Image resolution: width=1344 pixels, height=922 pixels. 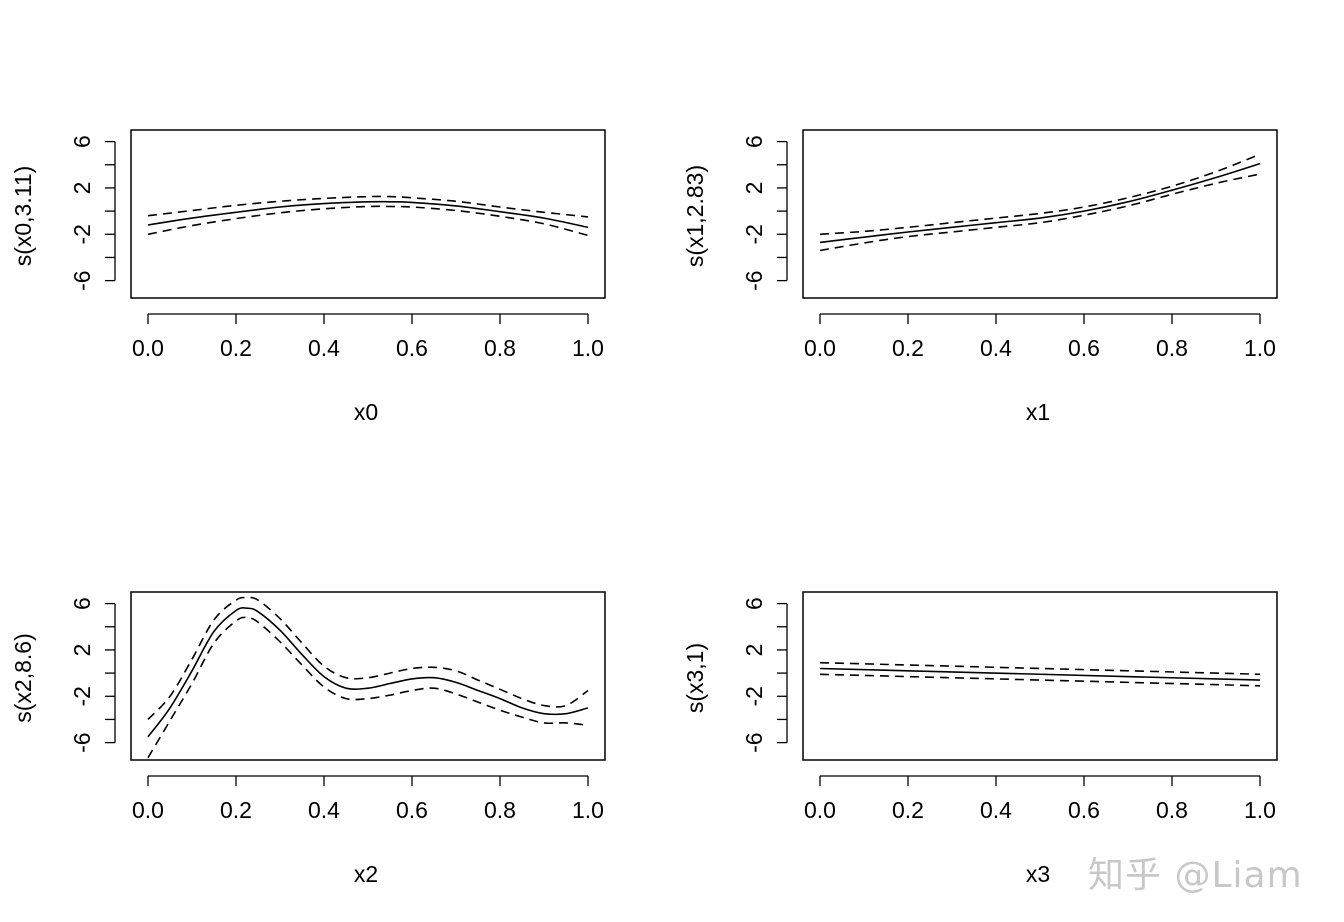 I want to click on x-axis-title: x0, so click(x=366, y=412).